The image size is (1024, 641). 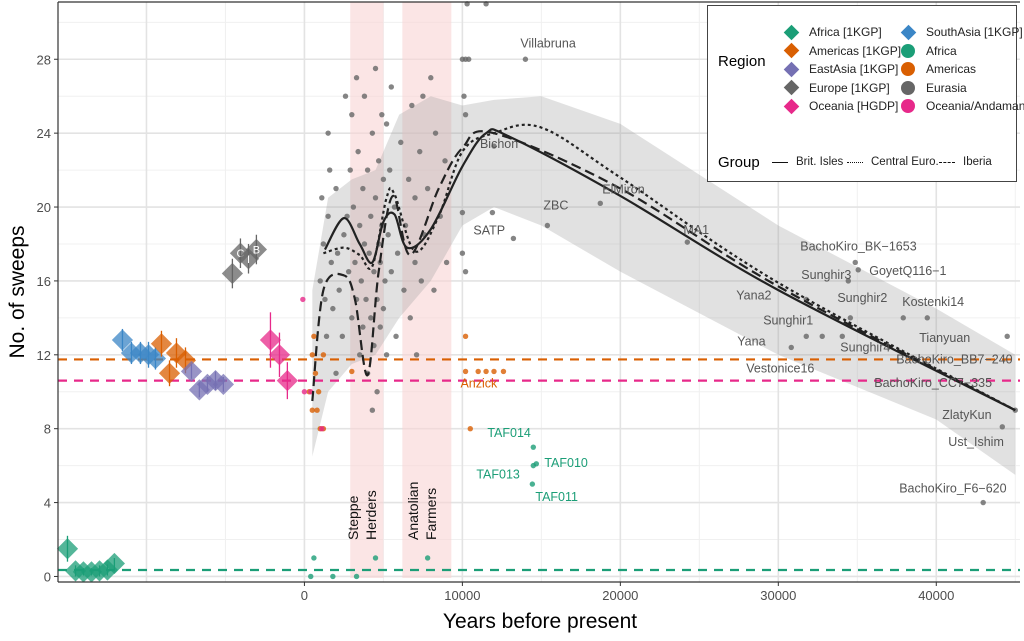 I want to click on legend-group-label: Central Euro., so click(x=905, y=162).